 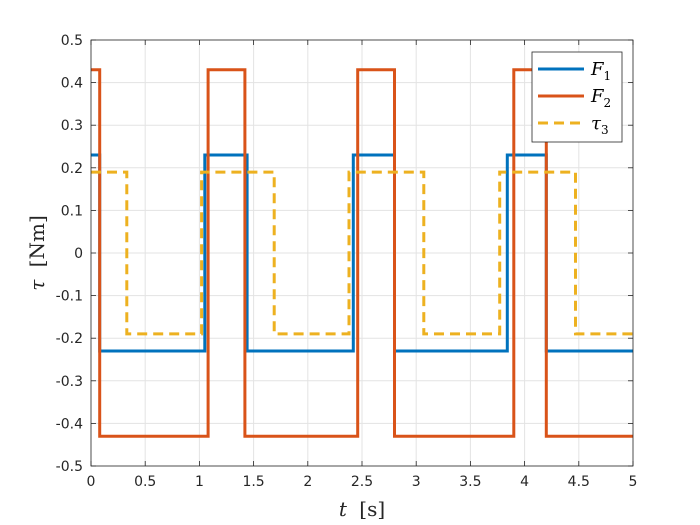 I want to click on y-tick-label: 0.5, so click(x=72, y=41).